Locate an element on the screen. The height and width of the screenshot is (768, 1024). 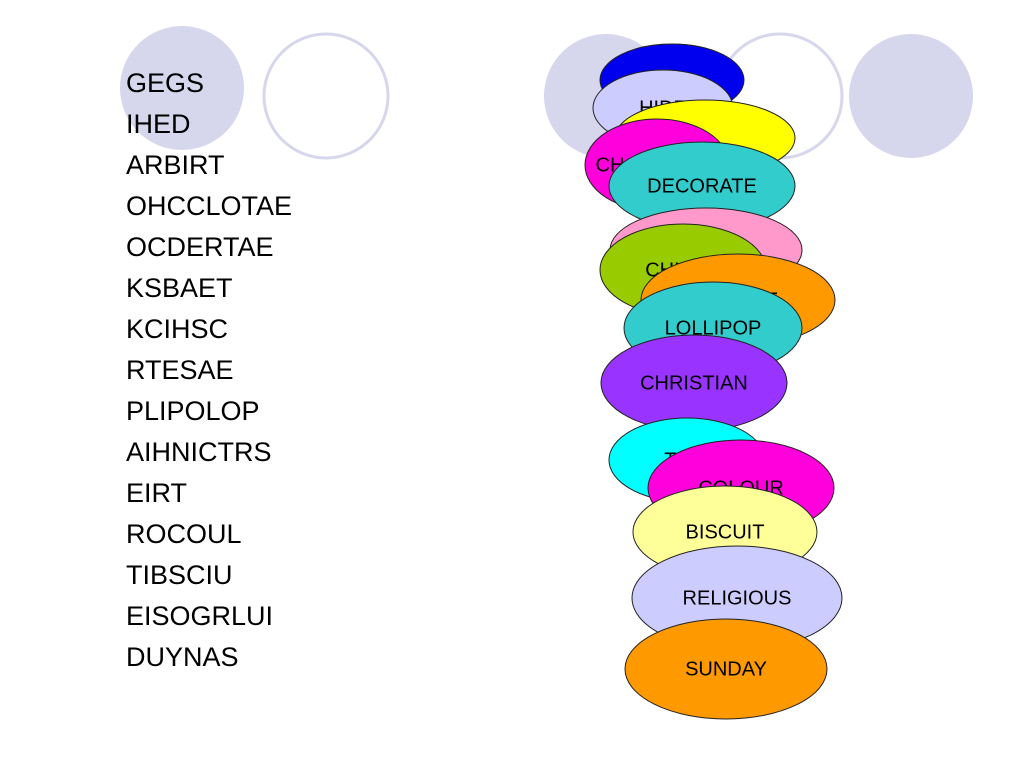
scrambled-word: GEGS is located at coordinates (165, 83).